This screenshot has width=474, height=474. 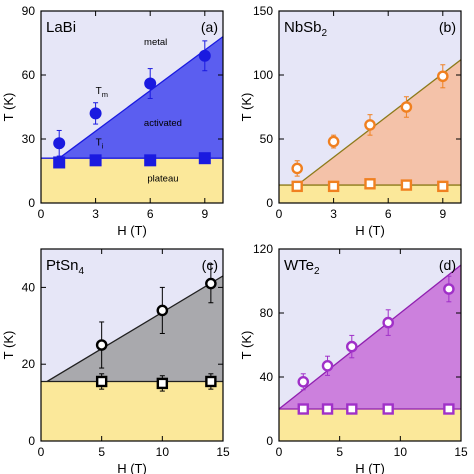 What do you see at coordinates (299, 265) in the screenshot?
I see `material-name: WTe` at bounding box center [299, 265].